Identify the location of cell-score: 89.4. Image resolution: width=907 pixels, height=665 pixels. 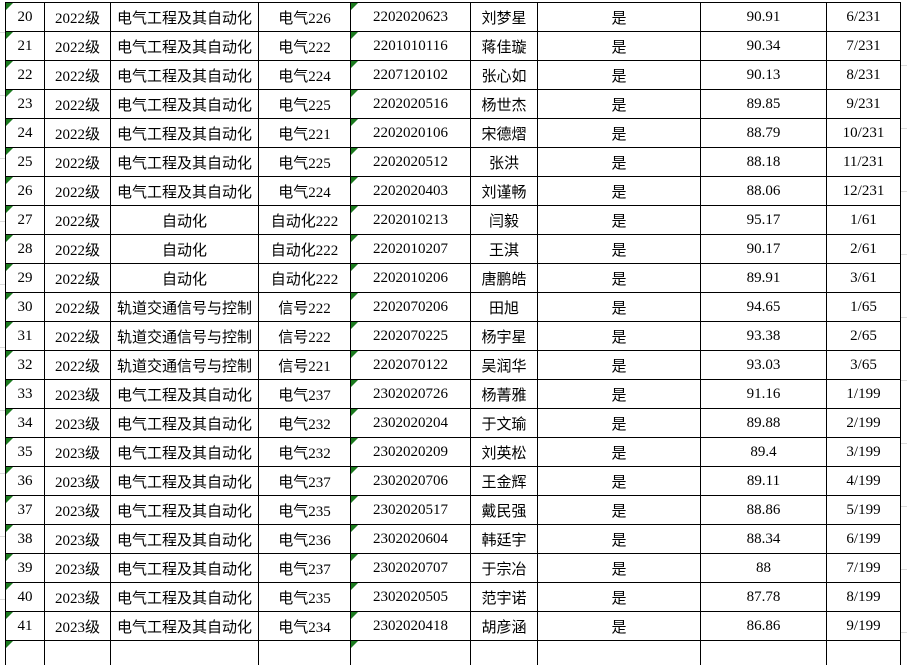
(763, 452).